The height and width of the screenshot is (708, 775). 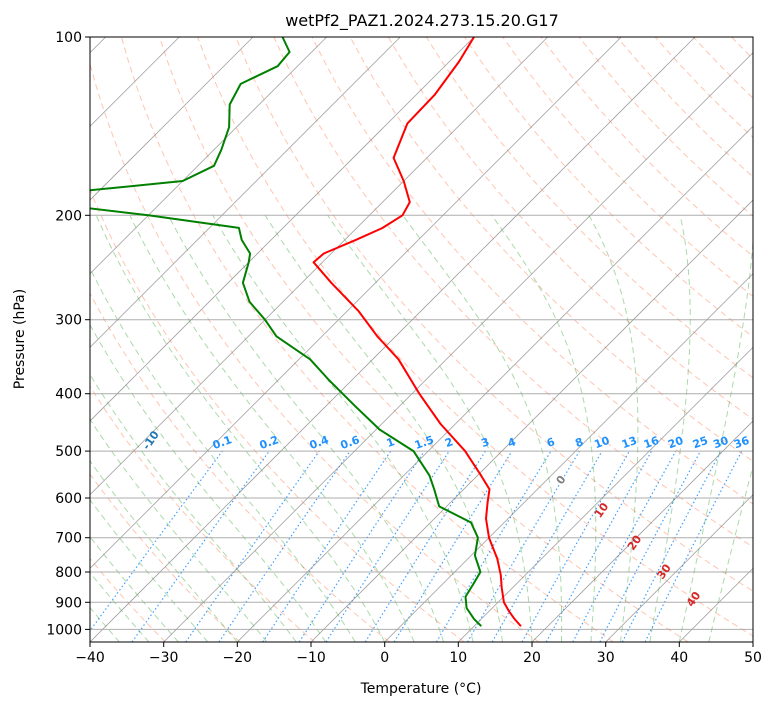 I want to click on x-axis-ticks: −40 −30 −20 −10 0 10 20 30 40 50, so click(x=418, y=654).